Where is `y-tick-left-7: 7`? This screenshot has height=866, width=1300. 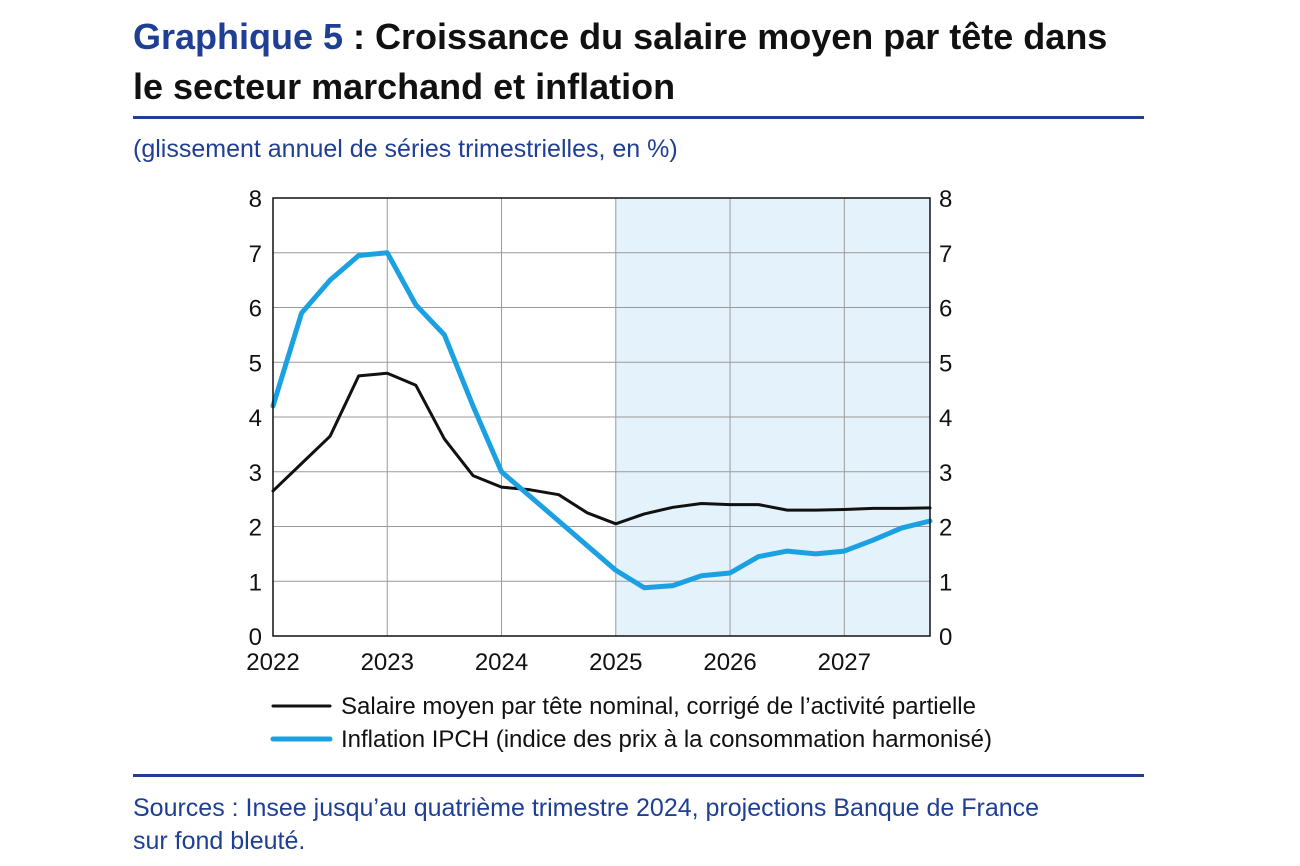
y-tick-left-7: 7 is located at coordinates (255, 254).